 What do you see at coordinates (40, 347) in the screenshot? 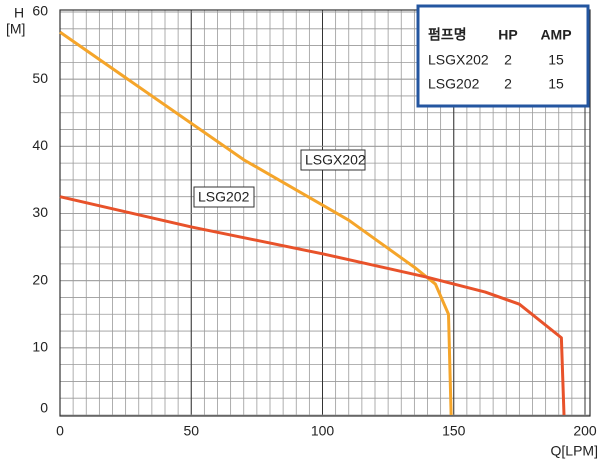
I see `y-tick-label: 10` at bounding box center [40, 347].